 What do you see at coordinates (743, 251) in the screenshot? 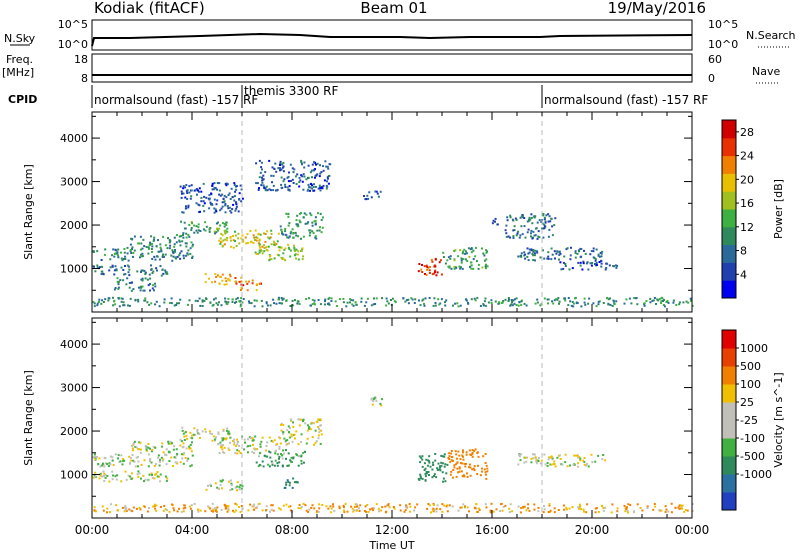
I see `colorbar-tick-label: 8` at bounding box center [743, 251].